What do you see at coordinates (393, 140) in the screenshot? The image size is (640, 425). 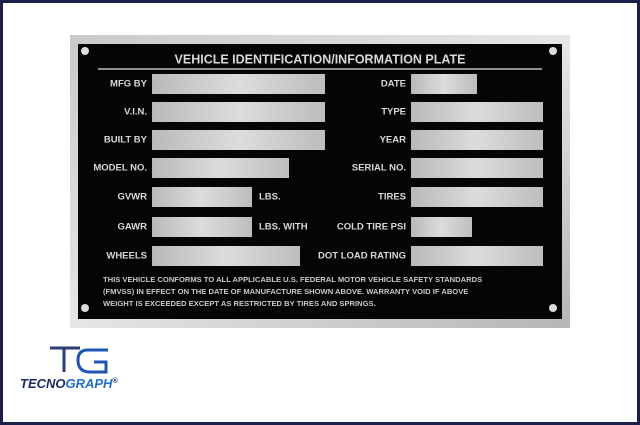 I see `field-label: YEAR` at bounding box center [393, 140].